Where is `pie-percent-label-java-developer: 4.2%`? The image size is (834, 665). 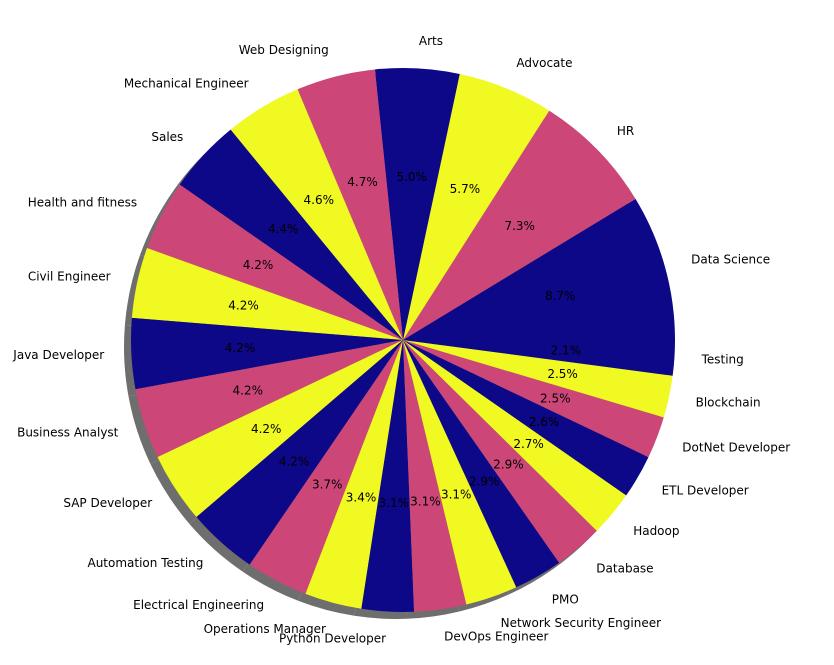
pie-percent-label-java-developer: 4.2% is located at coordinates (240, 348).